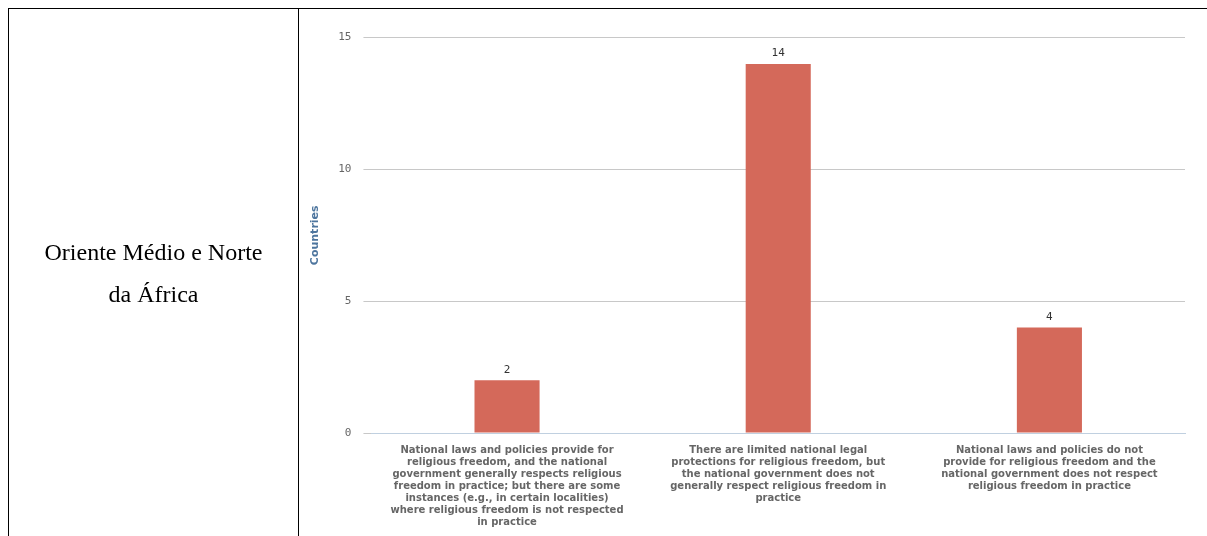 The width and height of the screenshot is (1207, 536). What do you see at coordinates (507, 485) in the screenshot?
I see `x-tick-label: National laws and policies provide for religious freedom, and the national government generally respects religious freedom in practice; but there are some instances (e.g., in certain localities) where religious freedom is not respected in practice` at bounding box center [507, 485].